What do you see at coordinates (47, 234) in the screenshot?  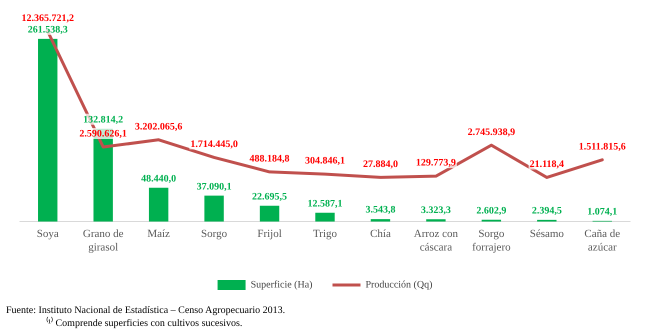 I see `x-tick-label: Soya` at bounding box center [47, 234].